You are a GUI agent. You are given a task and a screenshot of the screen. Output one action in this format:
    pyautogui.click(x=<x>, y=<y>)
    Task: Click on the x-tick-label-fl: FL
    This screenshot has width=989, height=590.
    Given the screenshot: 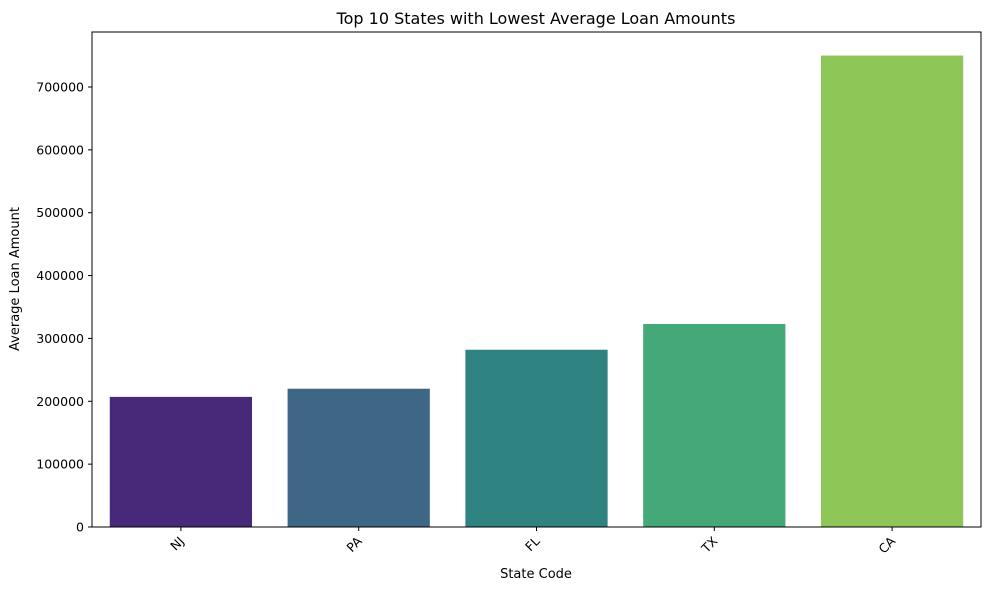 What is the action you would take?
    pyautogui.click(x=532, y=543)
    